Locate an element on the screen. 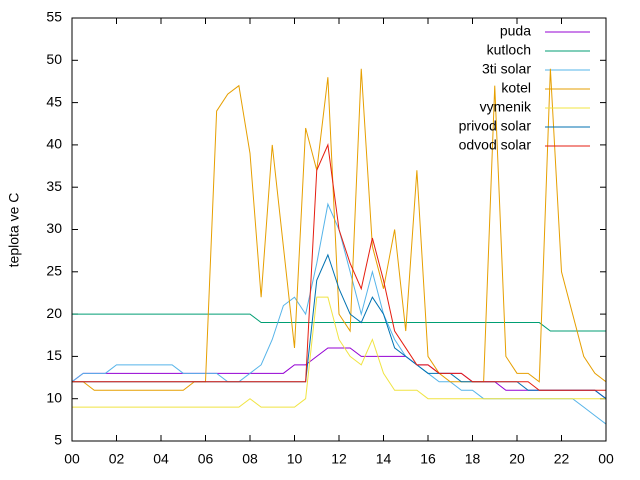  x-tick-label: 20 is located at coordinates (517, 459).